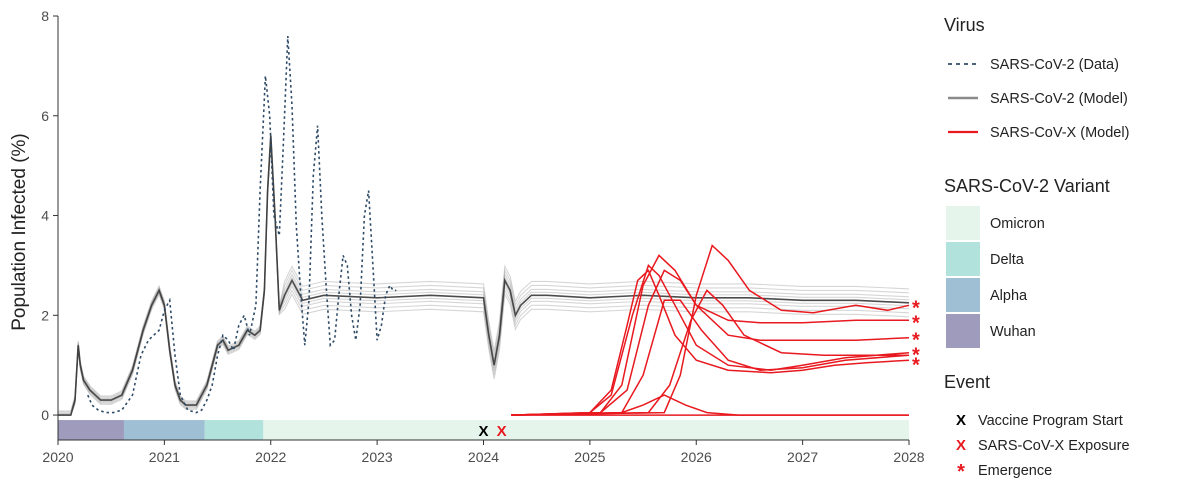  What do you see at coordinates (586, 430) in the screenshot?
I see `variant-band-omicron` at bounding box center [586, 430].